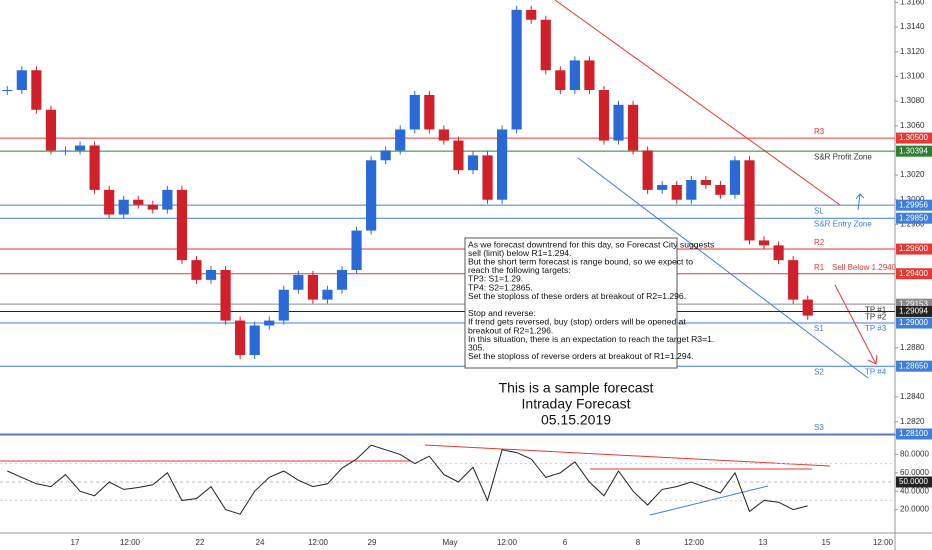 This screenshot has width=932, height=550. I want to click on y-tick-label: 1.3120, so click(912, 51).